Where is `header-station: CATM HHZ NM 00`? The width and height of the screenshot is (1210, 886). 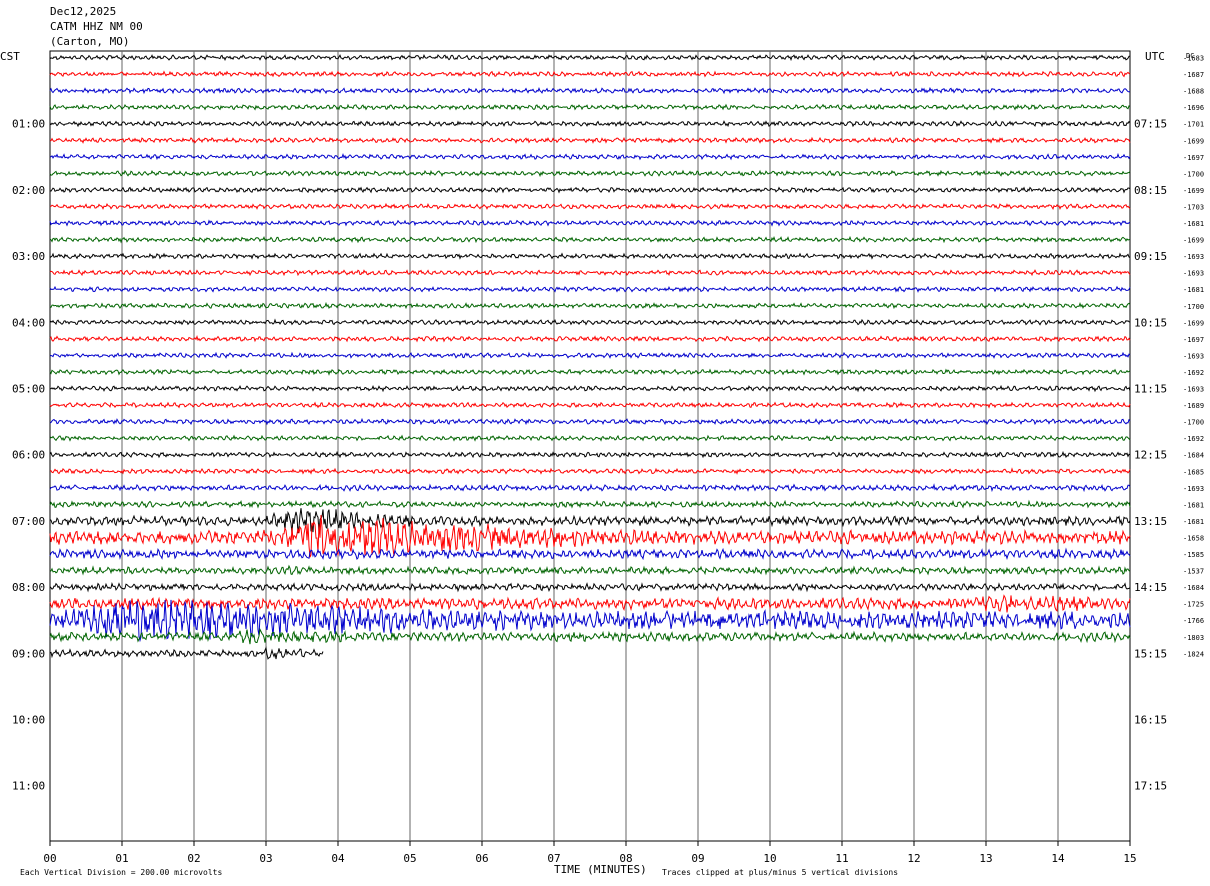
header-station: CATM HHZ NM 00 is located at coordinates (96, 26).